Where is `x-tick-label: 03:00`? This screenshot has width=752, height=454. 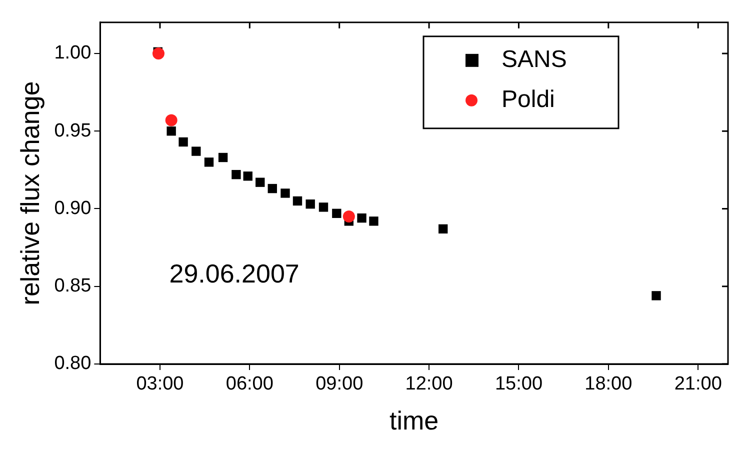 x-tick-label: 03:00 is located at coordinates (160, 384).